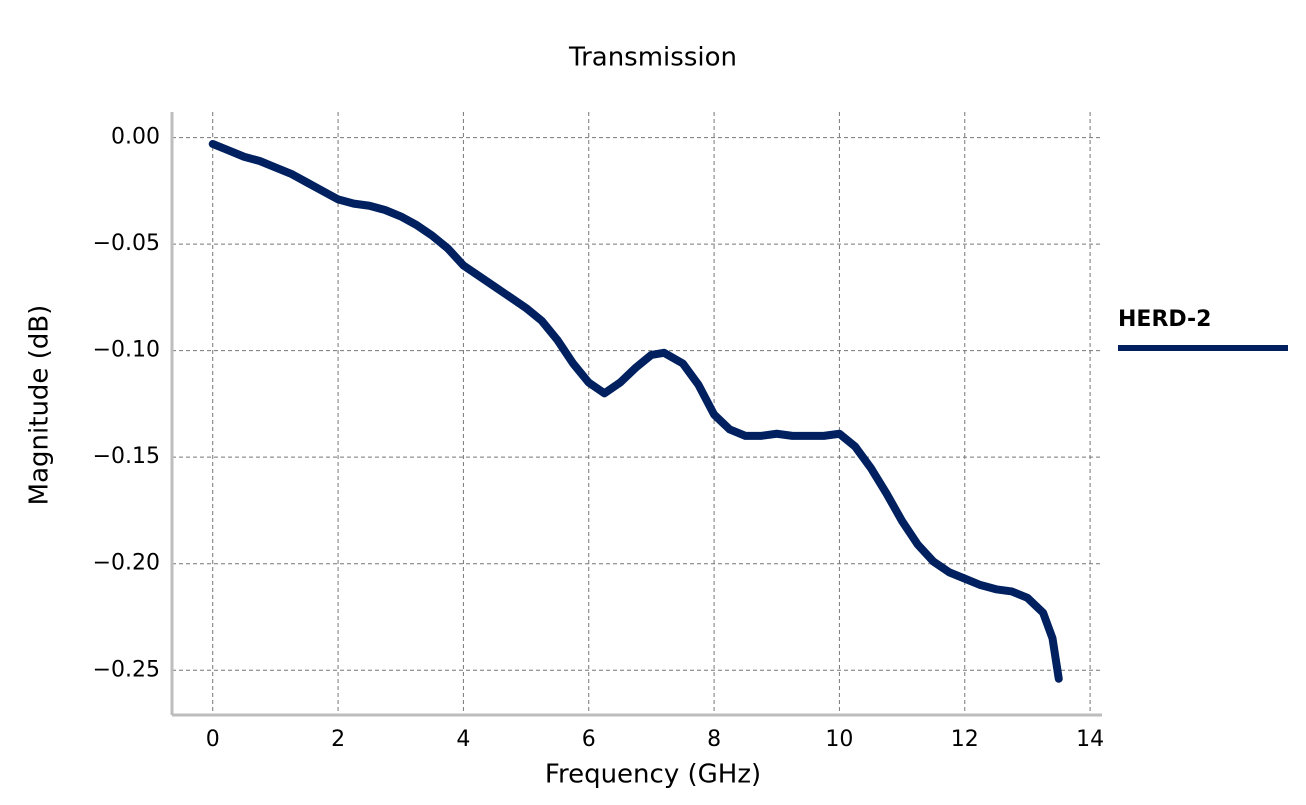 The height and width of the screenshot is (805, 1306). I want to click on x-tick-label: 4, so click(463, 739).